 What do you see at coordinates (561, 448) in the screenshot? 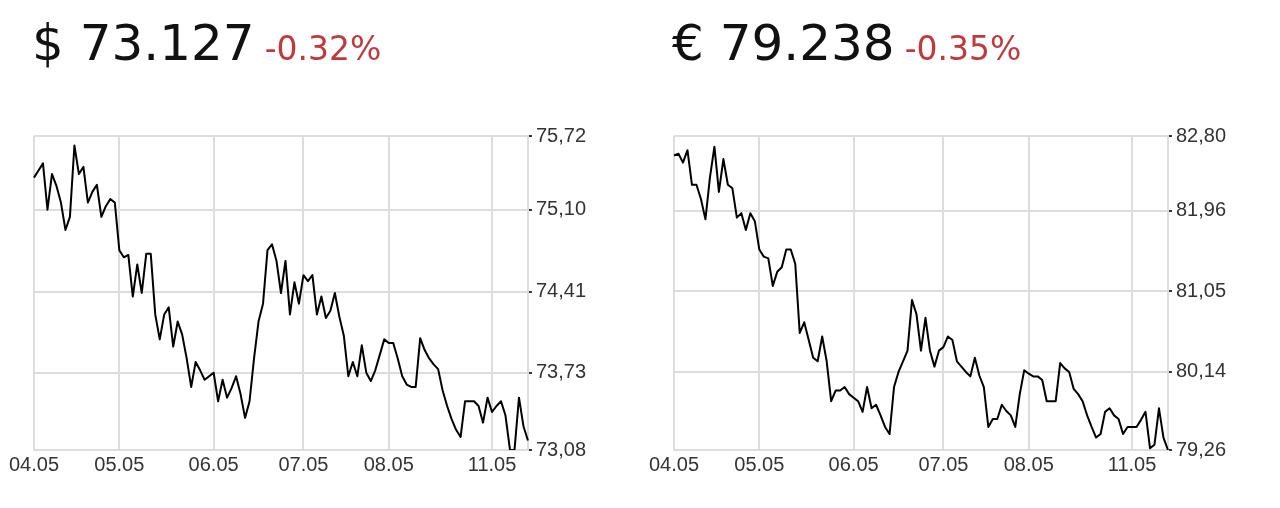
I see `y-tick-label: 73,08` at bounding box center [561, 448].